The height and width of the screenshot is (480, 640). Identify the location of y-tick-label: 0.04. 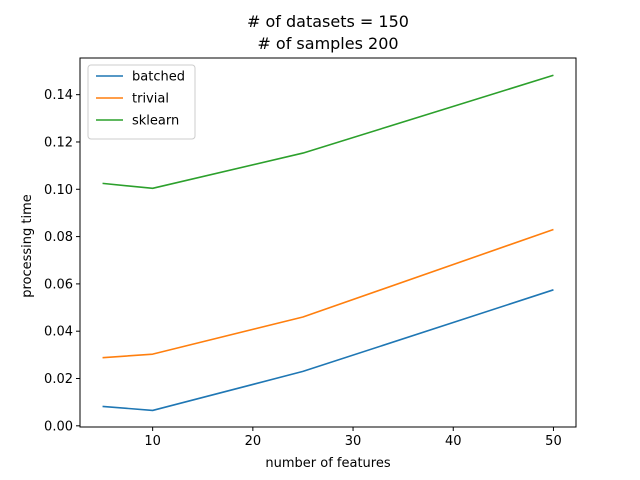
(58, 332).